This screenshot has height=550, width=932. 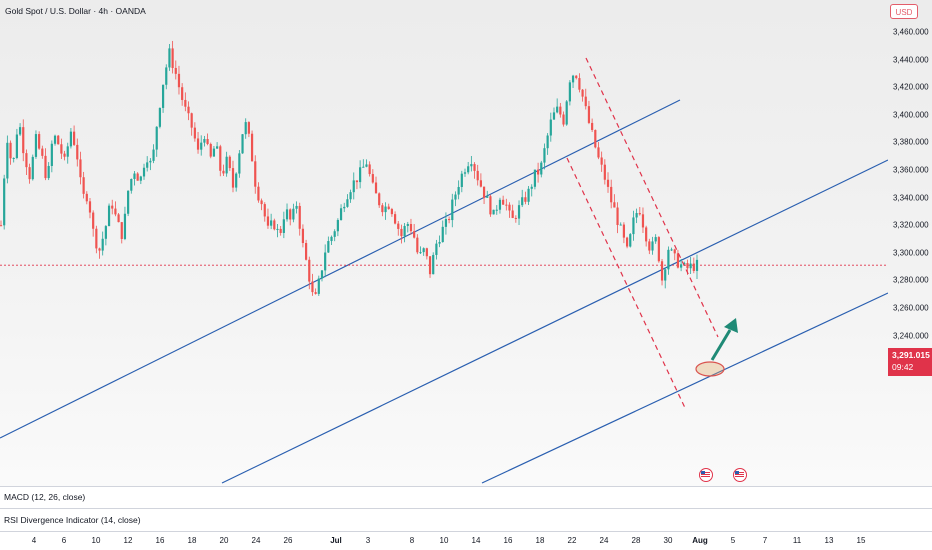 I want to click on time-tick: 6, so click(x=64, y=540).